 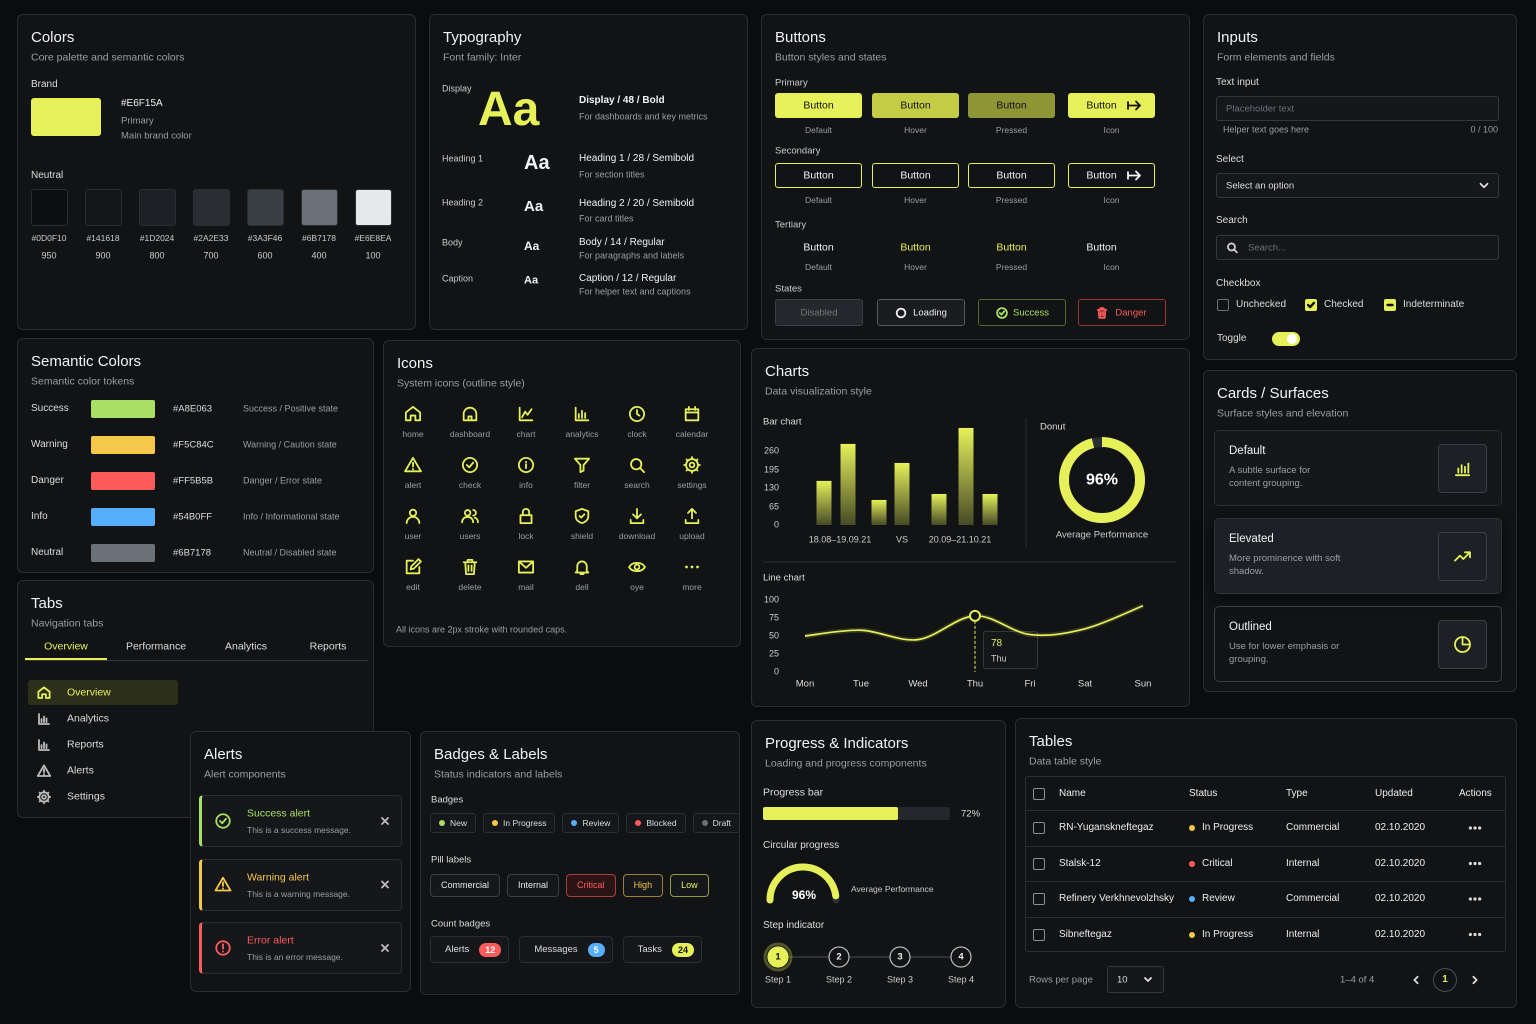 What do you see at coordinates (1218, 898) in the screenshot?
I see `cell: Review` at bounding box center [1218, 898].